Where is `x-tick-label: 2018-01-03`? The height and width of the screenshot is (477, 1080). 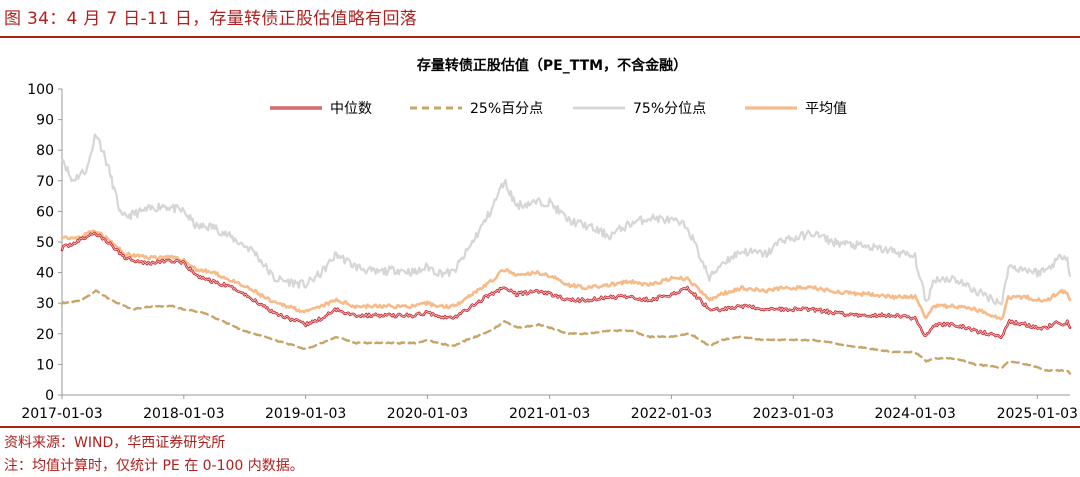
x-tick-label: 2018-01-03 is located at coordinates (183, 414).